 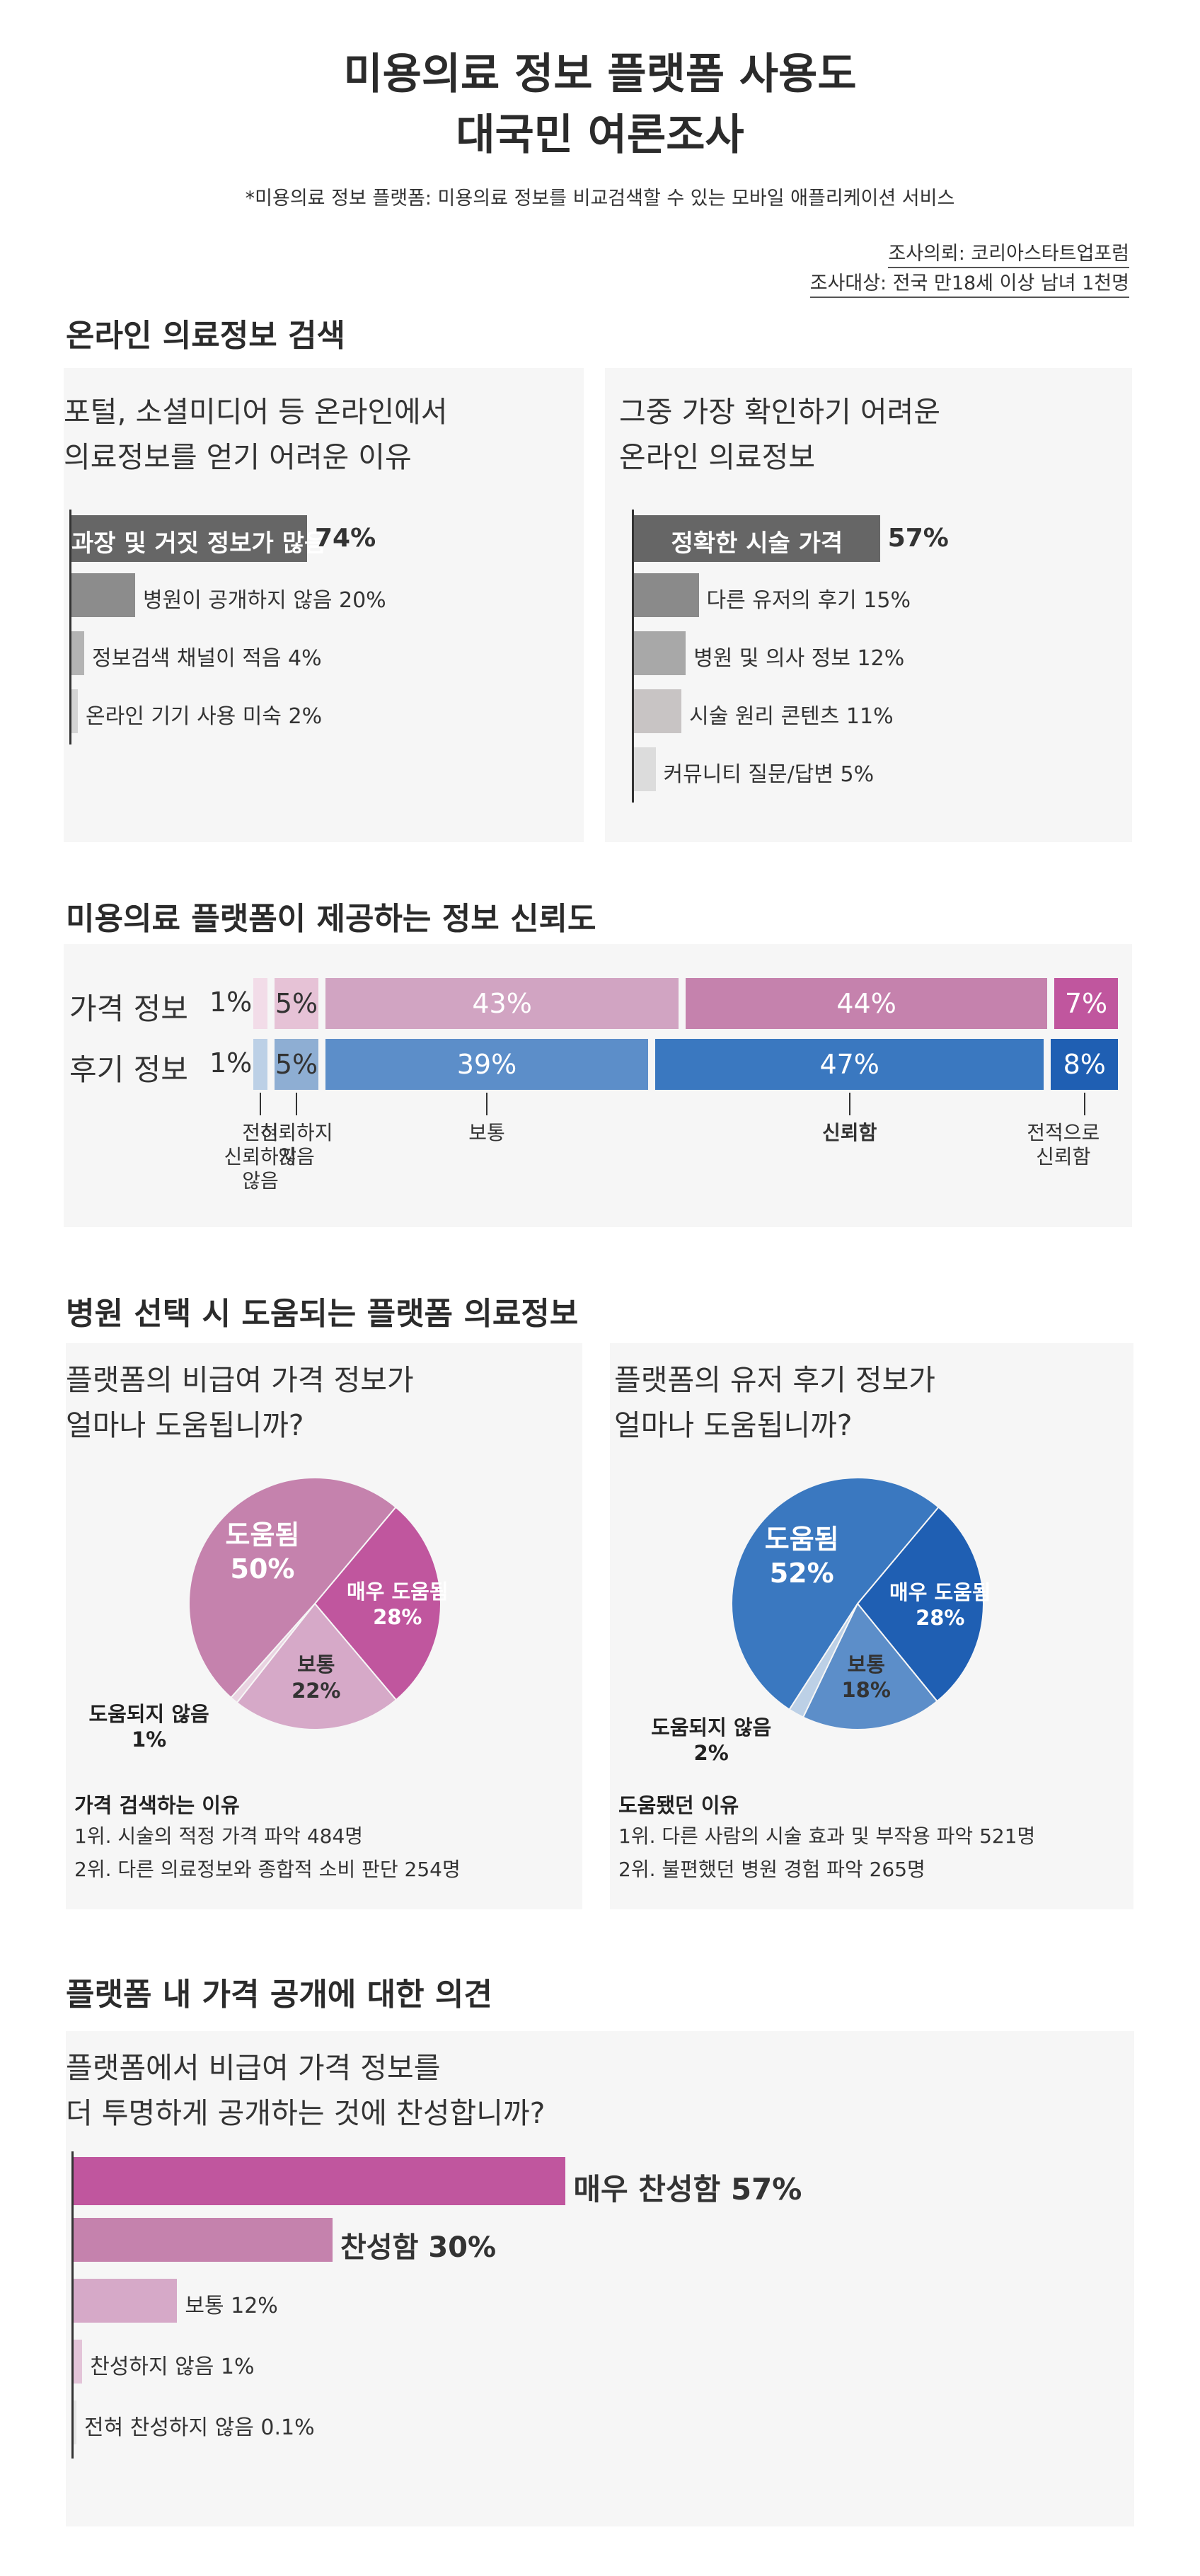 I want to click on pie-slice-value: 52%, so click(x=801, y=1573).